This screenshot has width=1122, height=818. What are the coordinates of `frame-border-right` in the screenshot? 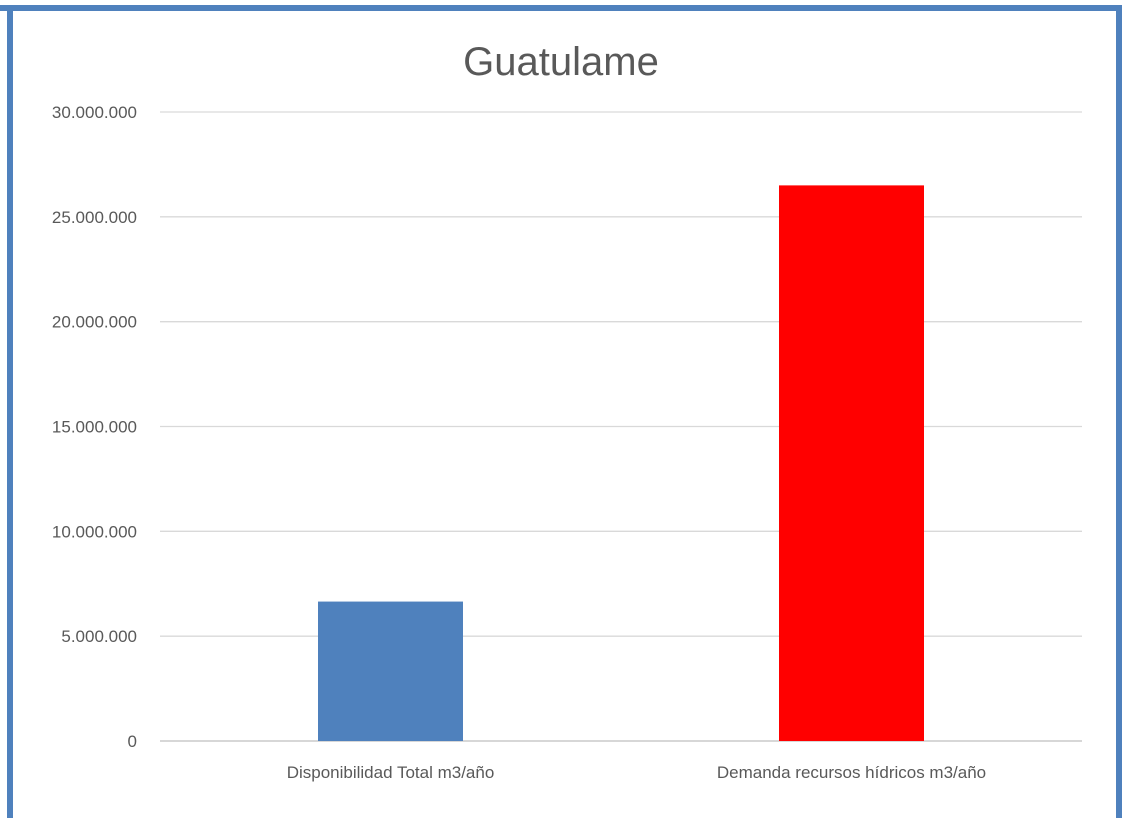 It's located at (1119, 411).